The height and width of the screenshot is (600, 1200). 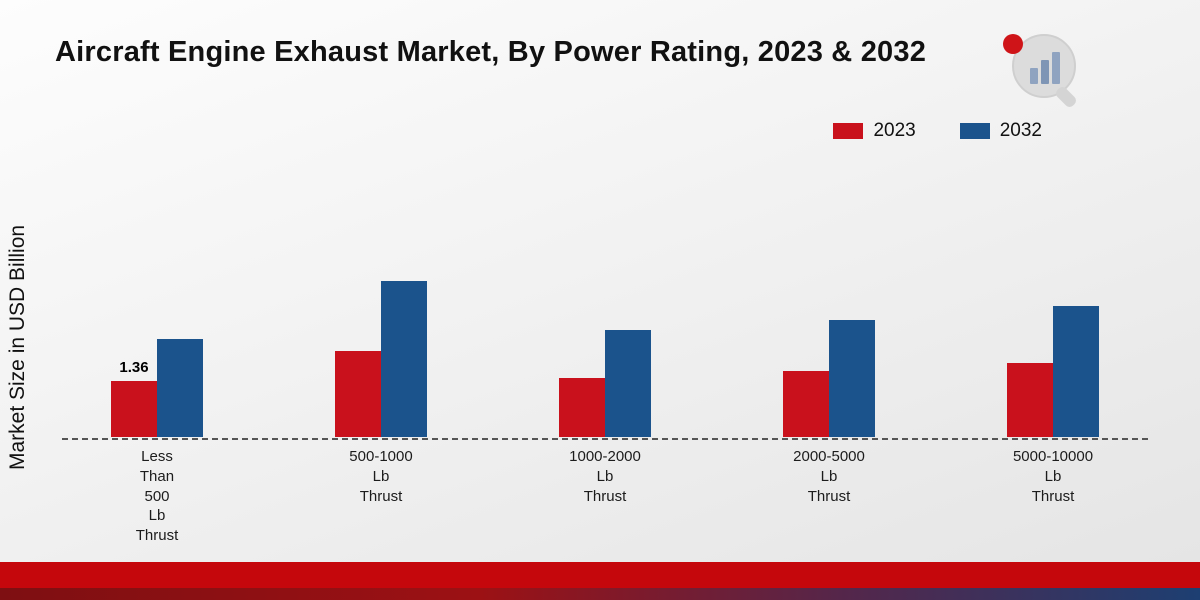 I want to click on legend-item-2032: 2032, so click(x=1000, y=131).